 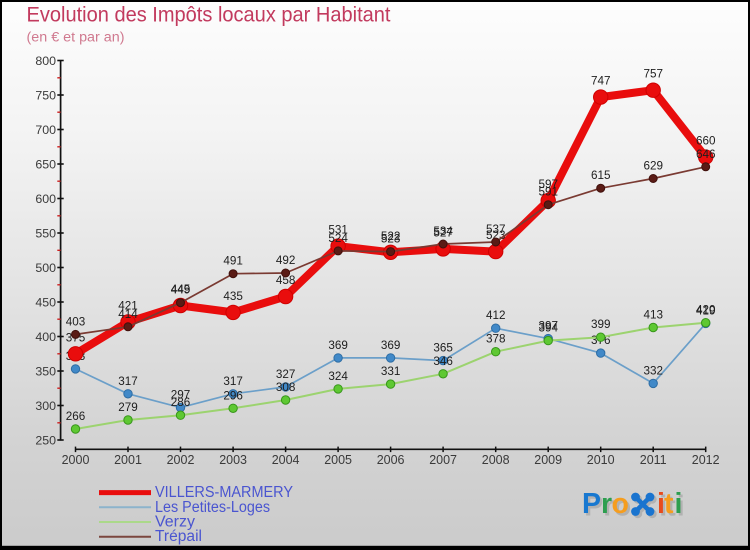 What do you see at coordinates (45, 164) in the screenshot?
I see `svg-text: 650` at bounding box center [45, 164].